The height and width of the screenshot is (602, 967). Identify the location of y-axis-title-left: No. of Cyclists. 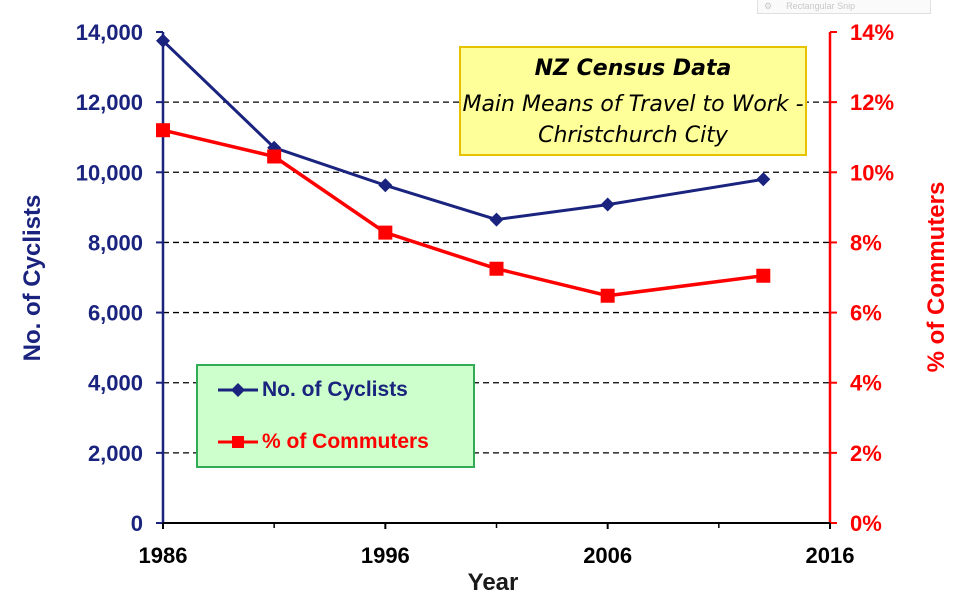
(32, 278).